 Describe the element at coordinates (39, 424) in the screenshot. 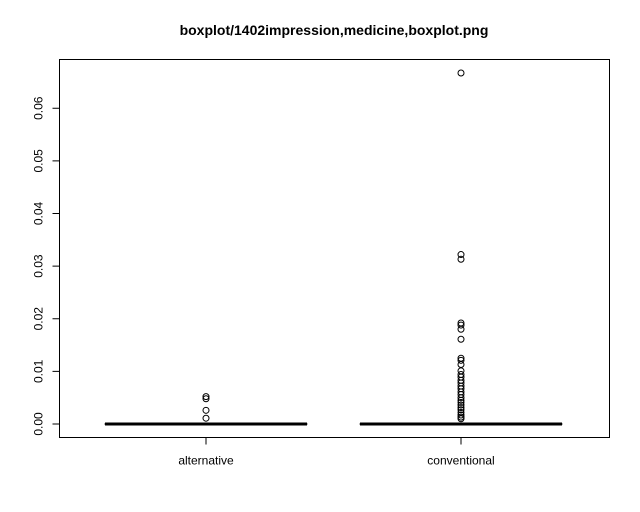

I see `y-tick-label: 0.00` at that location.